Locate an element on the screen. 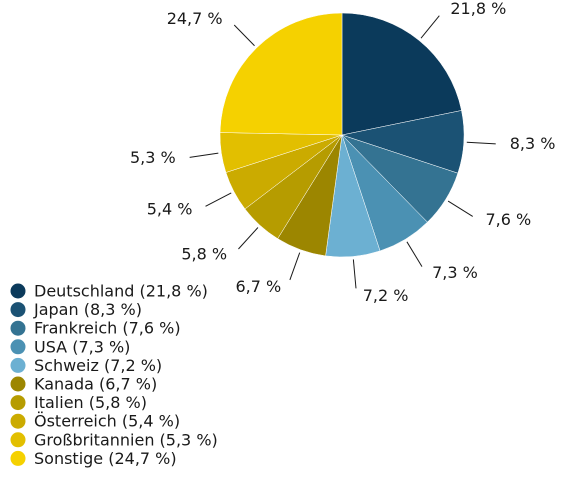 This screenshot has width=563, height=480. data-label: 7,3 % is located at coordinates (455, 272).